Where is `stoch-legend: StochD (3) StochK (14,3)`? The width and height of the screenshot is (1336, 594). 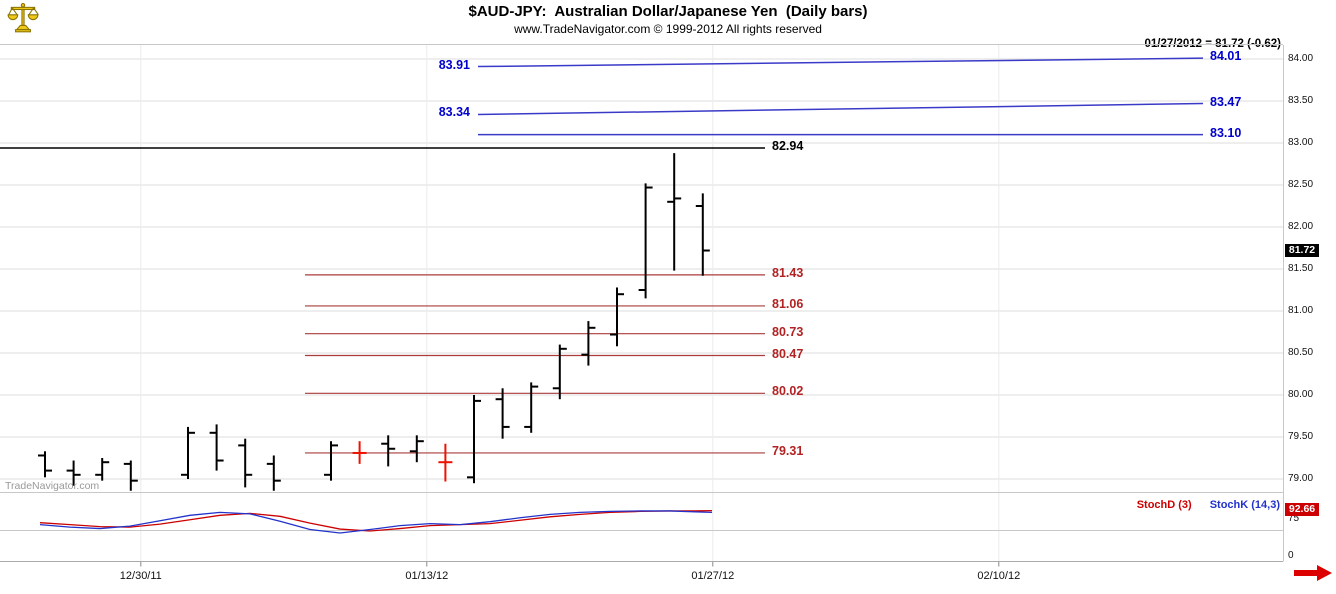
stoch-legend: StochD (3) StochK (14,3) is located at coordinates (1208, 505).